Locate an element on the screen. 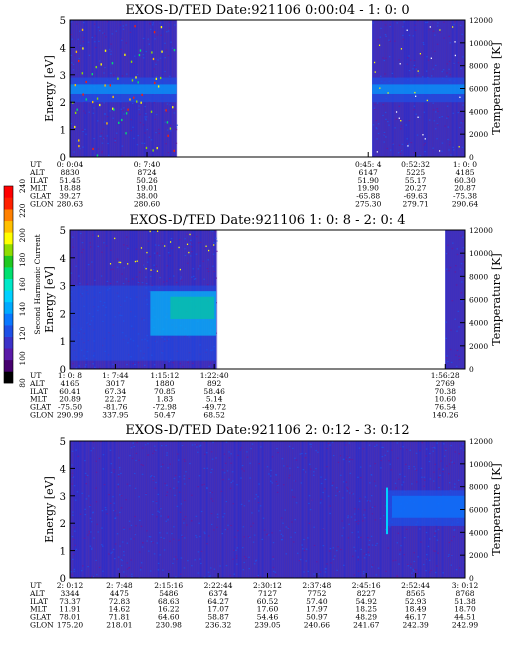  colorbar-label: Second Harmonic Current is located at coordinates (37, 284).